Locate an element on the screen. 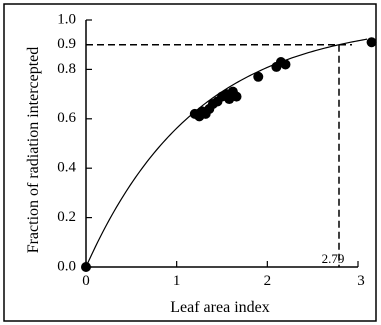  y-tick-label: 0.4 is located at coordinates (66, 168).